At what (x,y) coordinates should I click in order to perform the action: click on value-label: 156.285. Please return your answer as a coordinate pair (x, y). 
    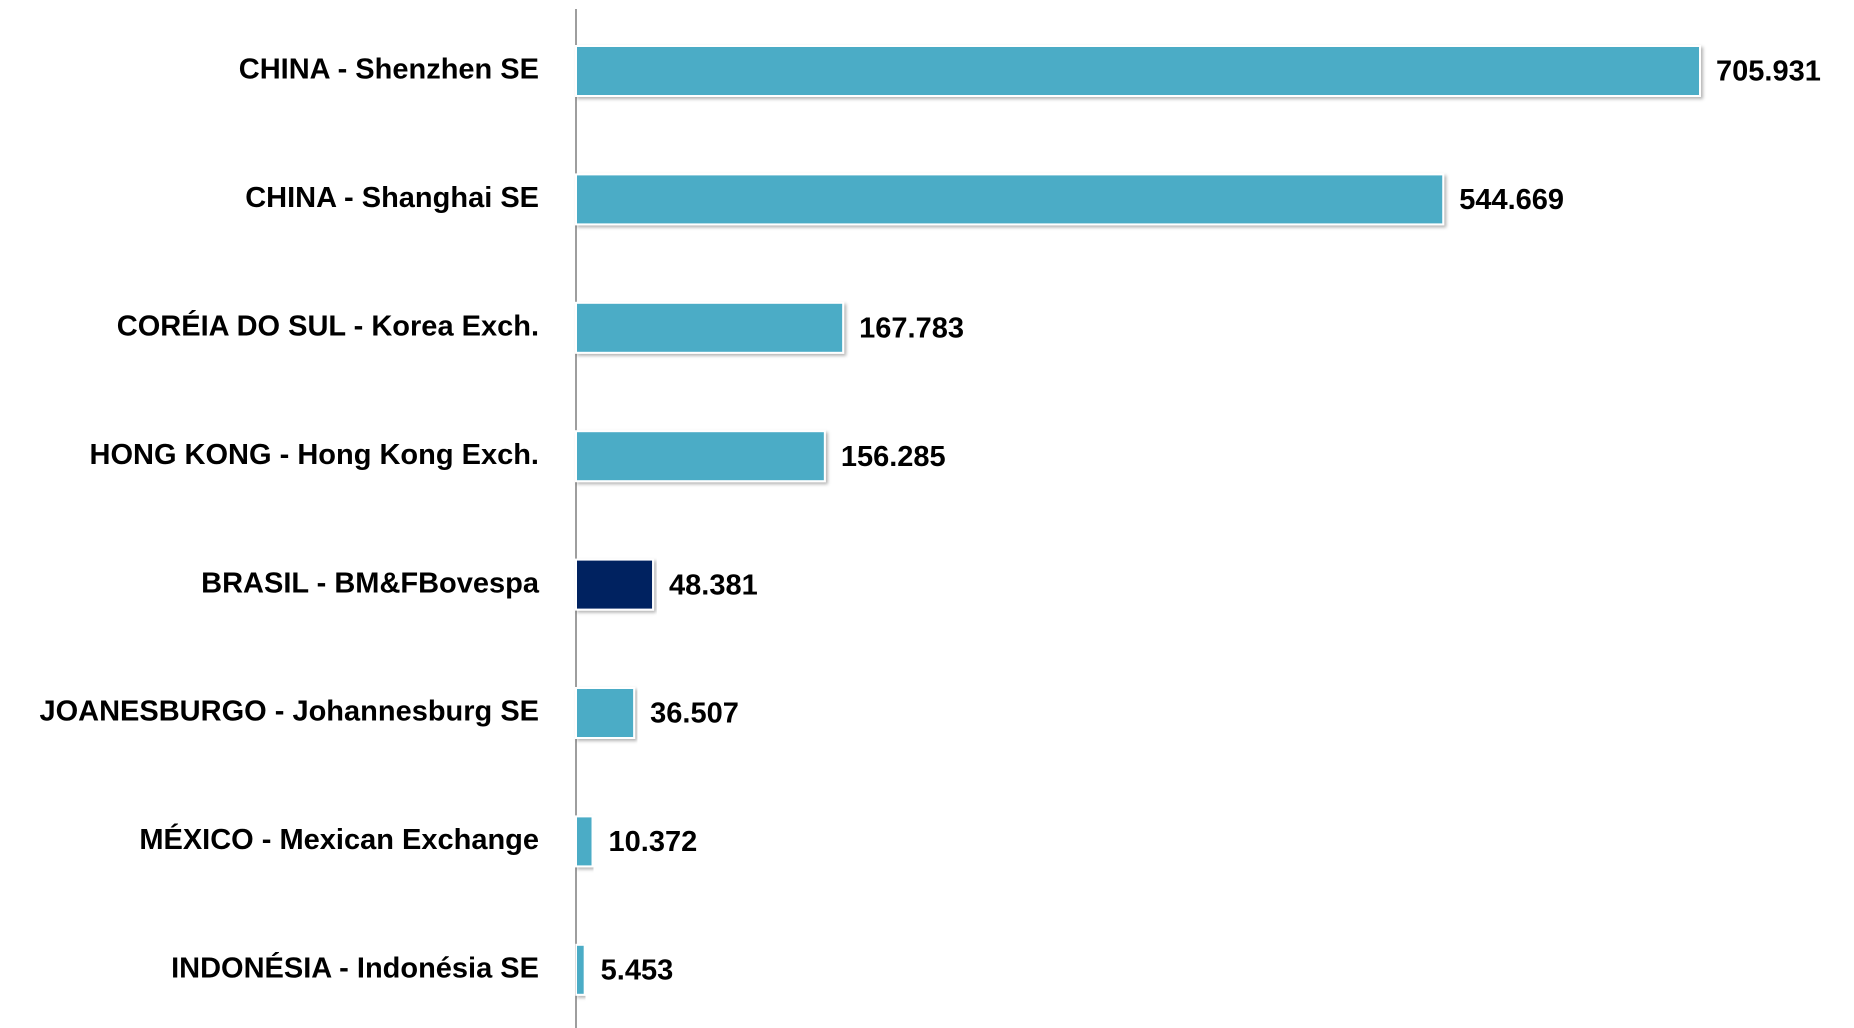
    Looking at the image, I should click on (893, 457).